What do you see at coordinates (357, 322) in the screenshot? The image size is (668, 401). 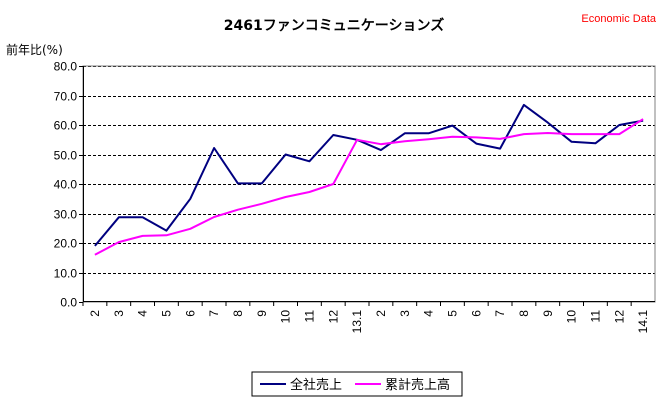 I see `x-tick-label: 13.1` at bounding box center [357, 322].